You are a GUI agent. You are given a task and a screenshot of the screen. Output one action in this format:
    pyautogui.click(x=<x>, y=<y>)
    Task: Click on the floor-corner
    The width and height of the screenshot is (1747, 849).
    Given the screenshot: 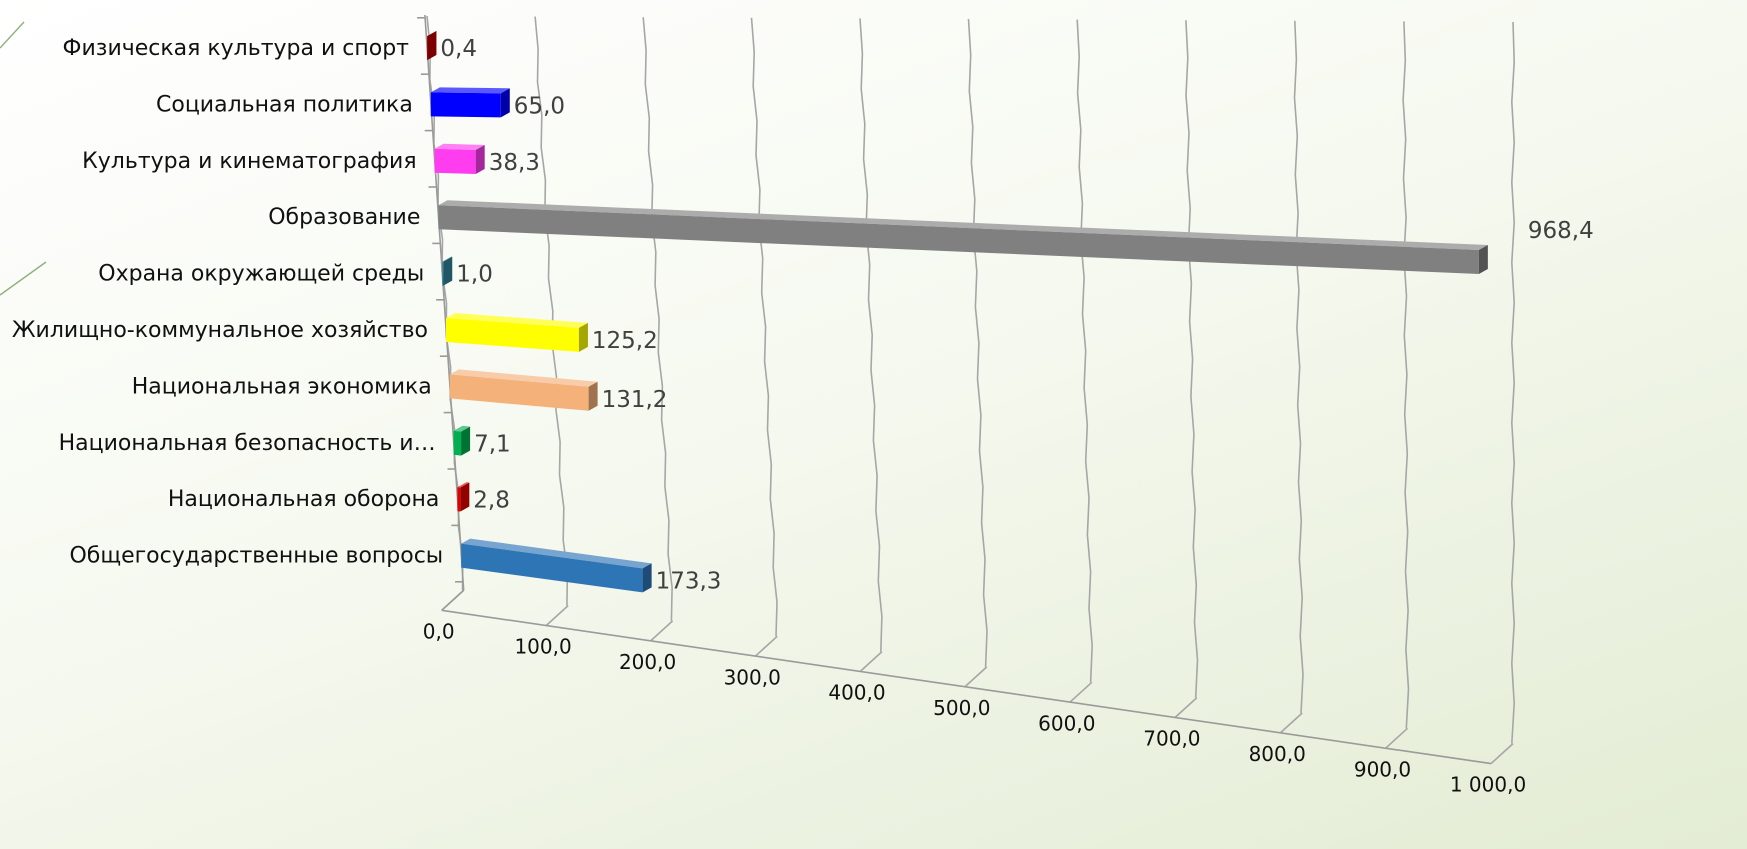 What is the action you would take?
    pyautogui.click(x=453, y=600)
    